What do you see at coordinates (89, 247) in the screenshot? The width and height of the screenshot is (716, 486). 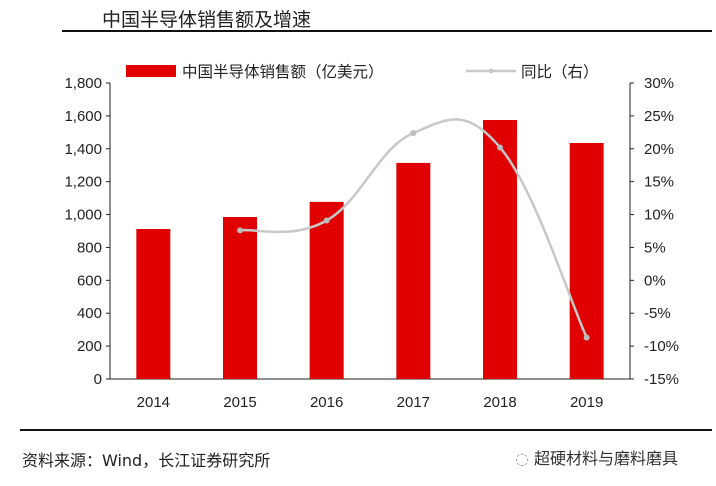 I see `left-tick-label: 800` at bounding box center [89, 247].